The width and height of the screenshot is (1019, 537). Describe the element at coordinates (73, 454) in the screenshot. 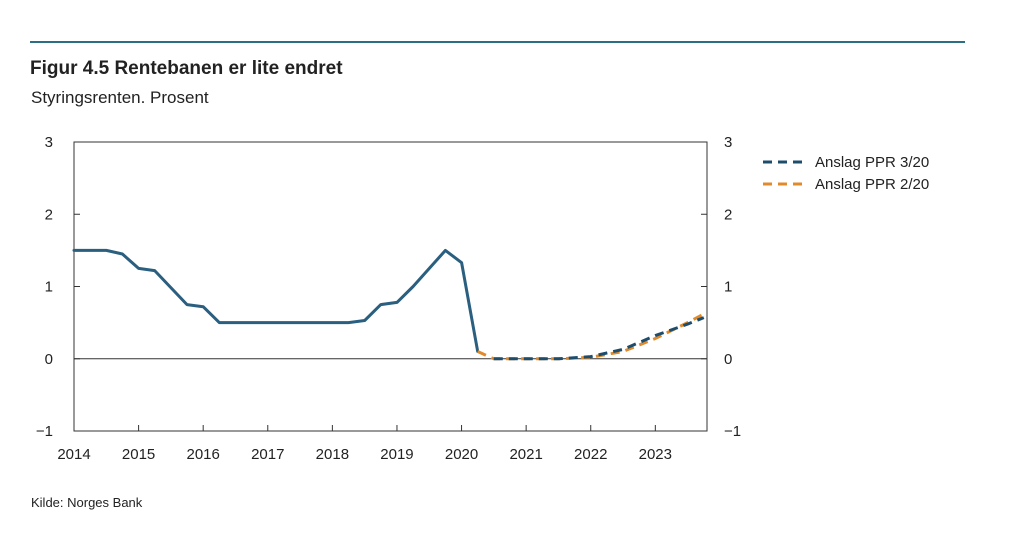

I see `x-tick-label: 2014` at that location.